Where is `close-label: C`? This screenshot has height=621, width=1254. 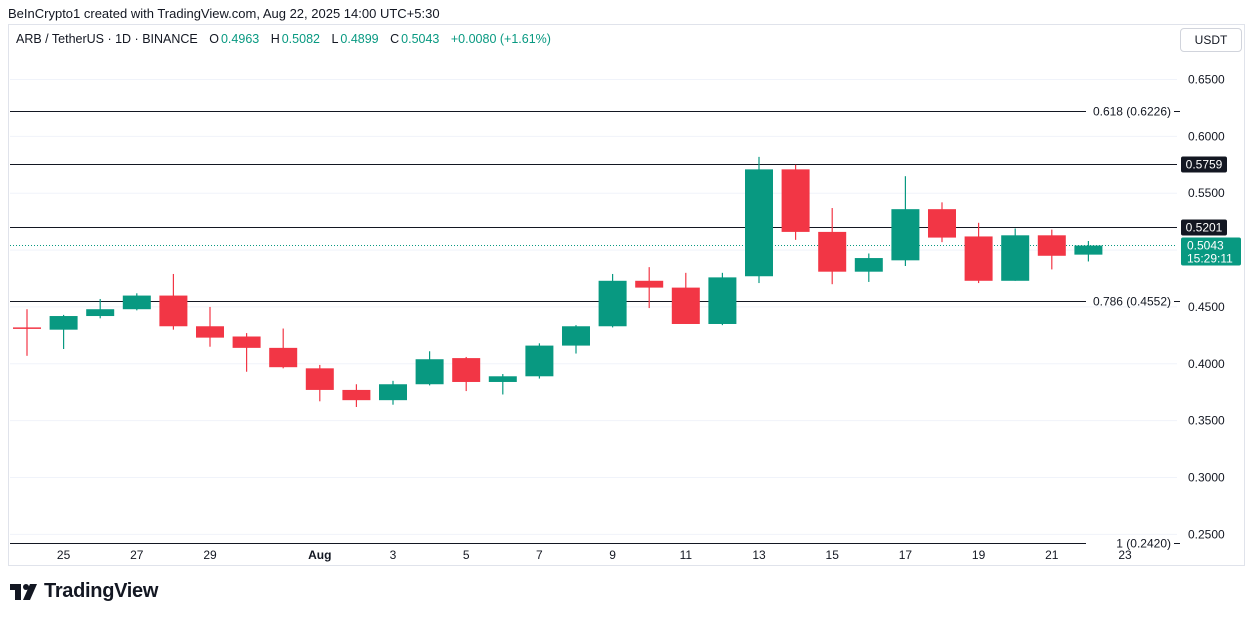 close-label: C is located at coordinates (395, 39).